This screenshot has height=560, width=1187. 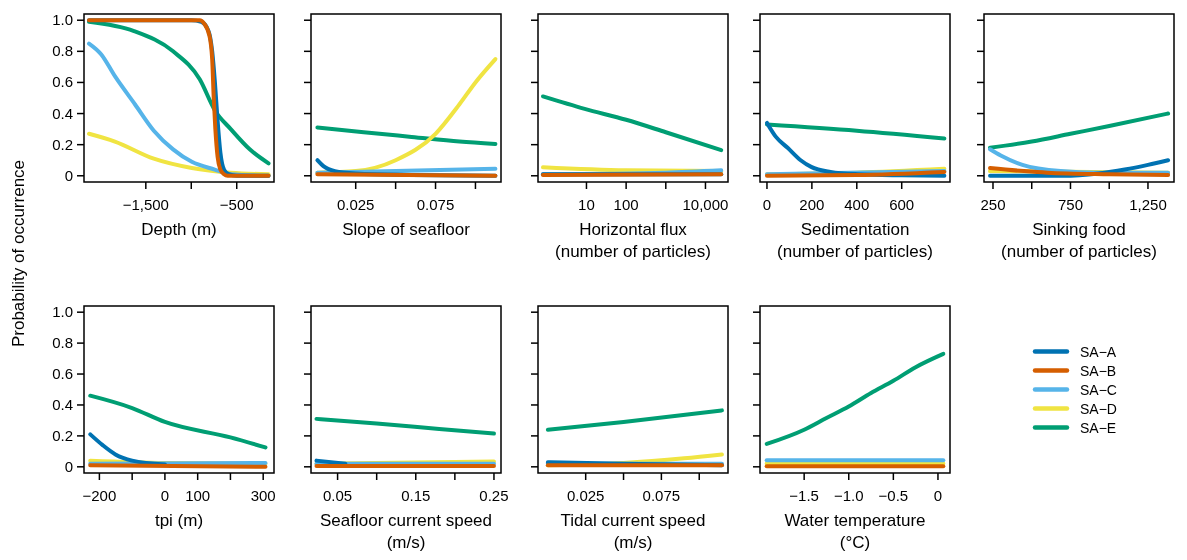 I want to click on x-axis-title: Sedimentation (number of particles), so click(x=855, y=240).